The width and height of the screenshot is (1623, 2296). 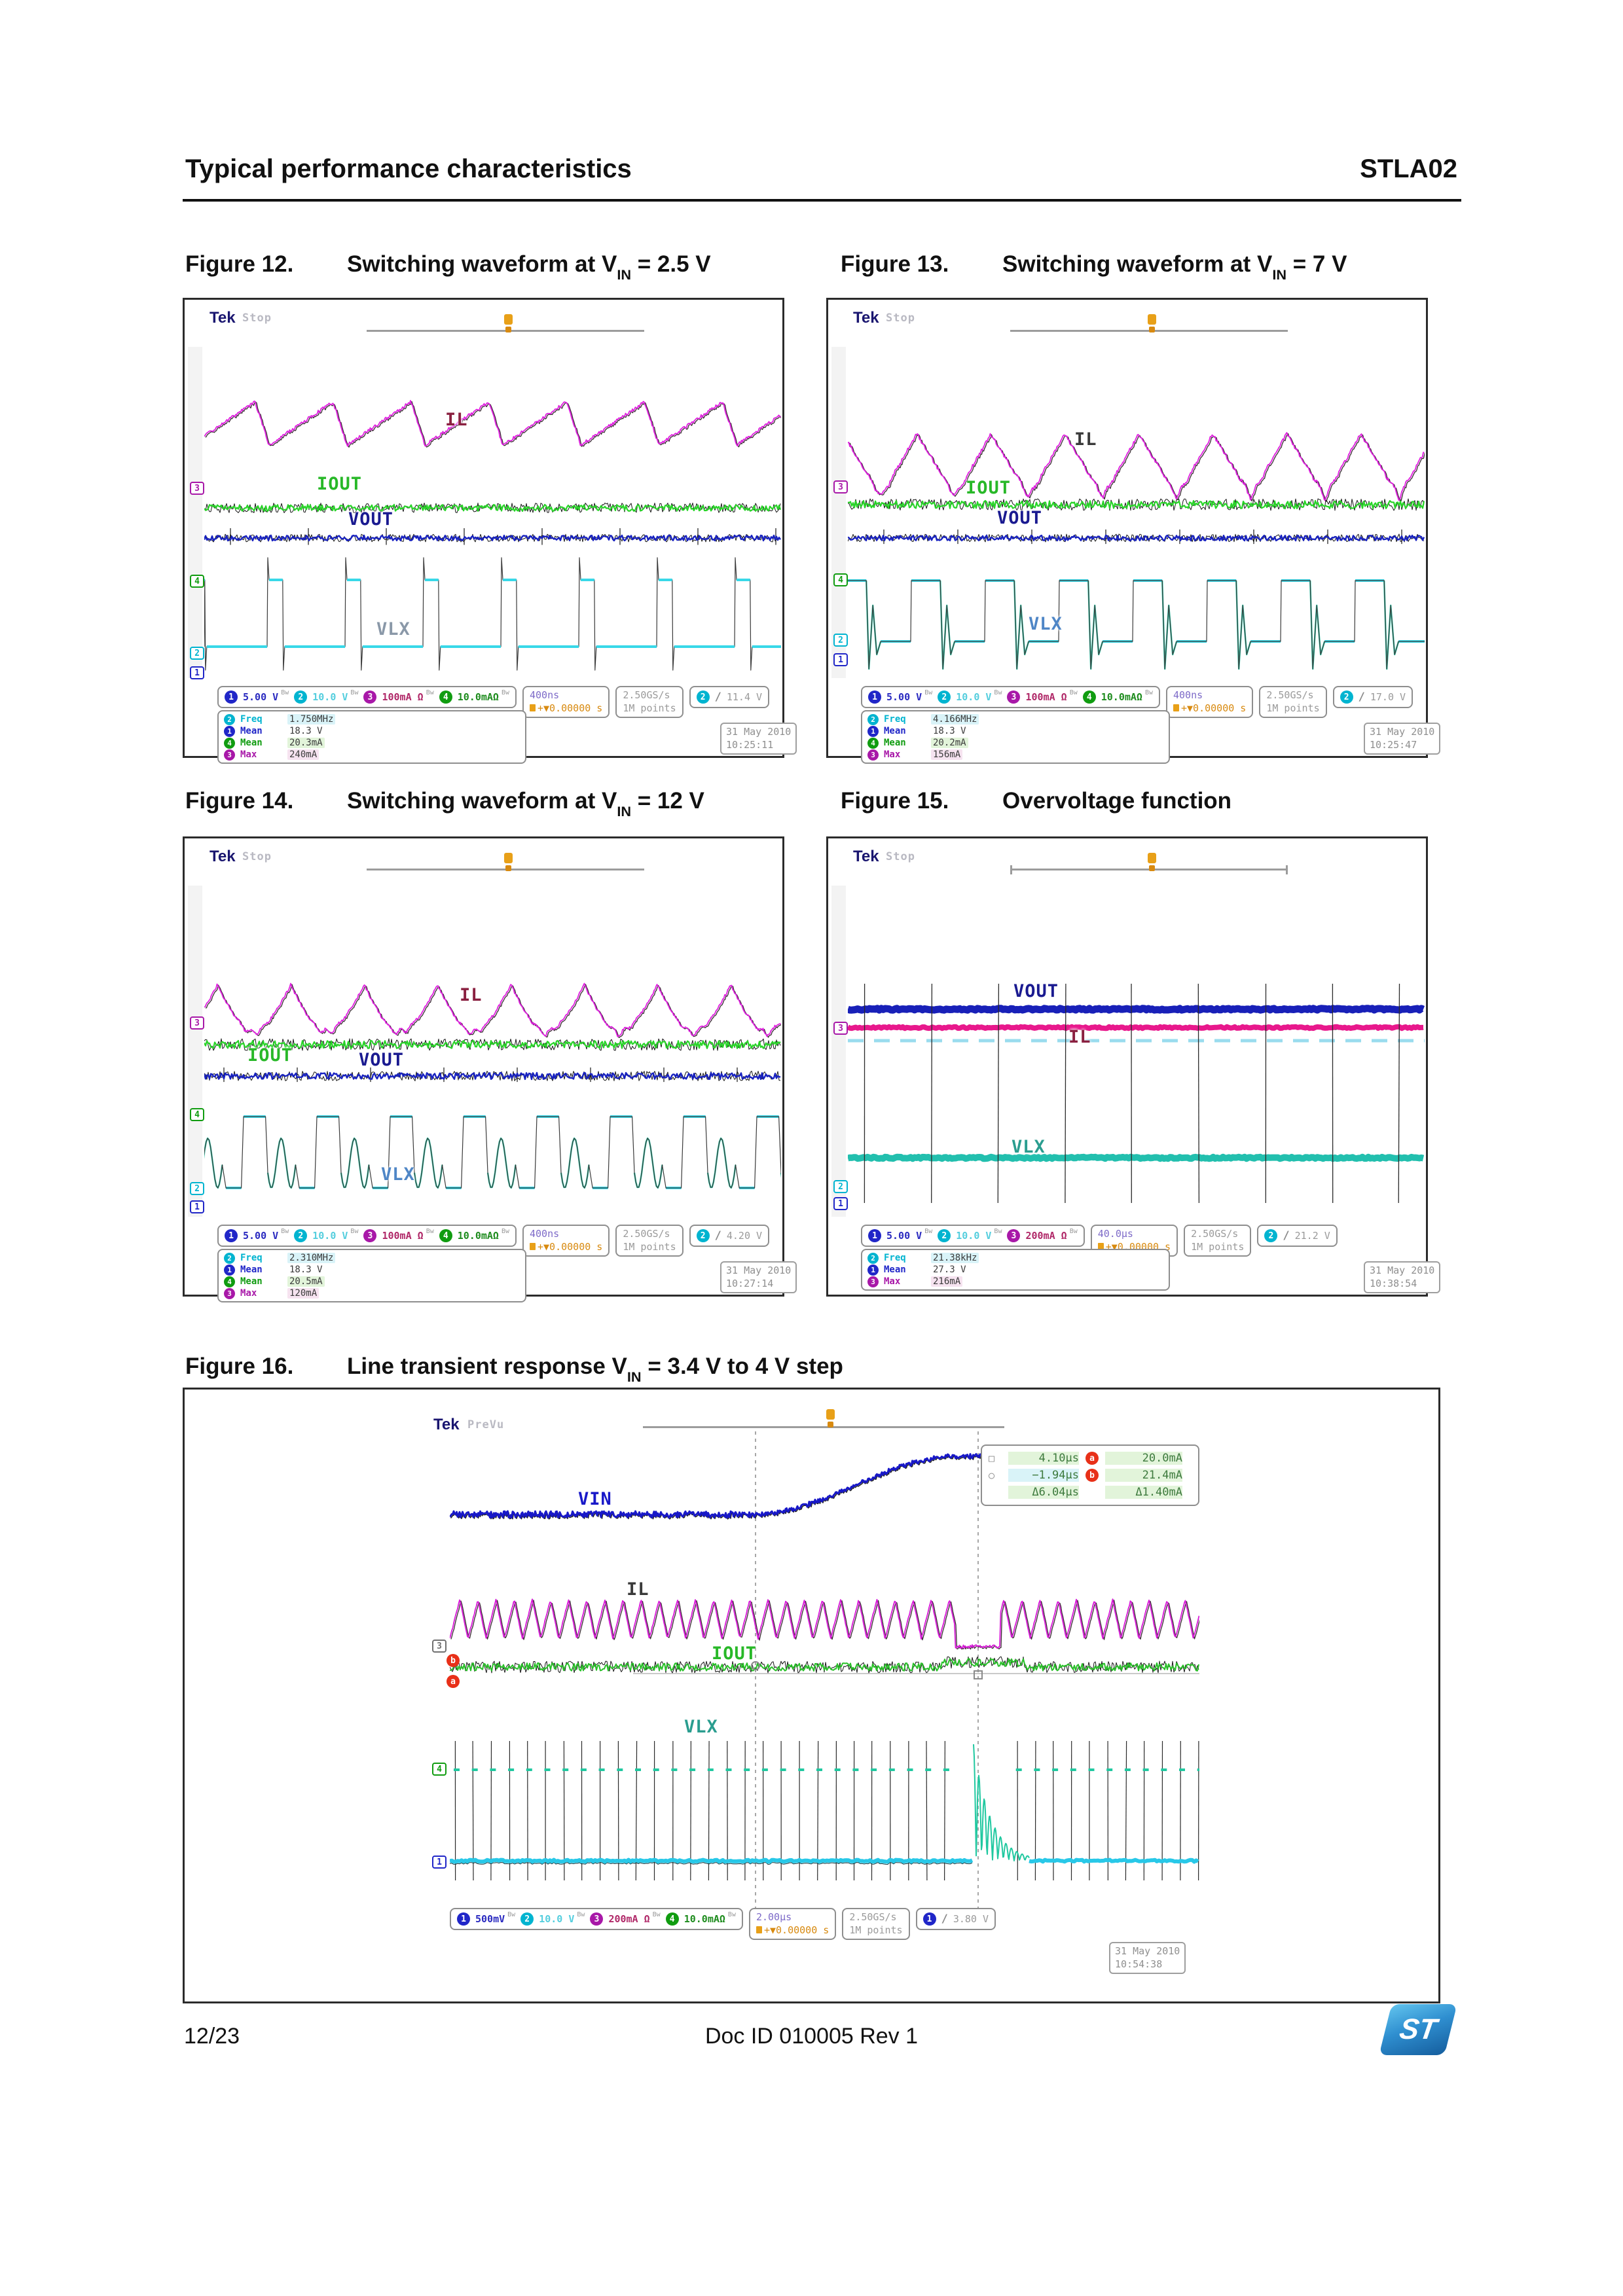 What do you see at coordinates (372, 1270) in the screenshot?
I see `measurement-row: 1 Mean 18.3 V` at bounding box center [372, 1270].